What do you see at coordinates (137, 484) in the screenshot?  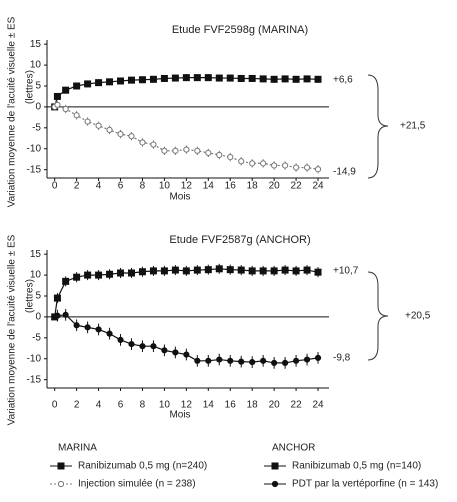 I see `legend-label: Injection simulée (n = 238)` at bounding box center [137, 484].